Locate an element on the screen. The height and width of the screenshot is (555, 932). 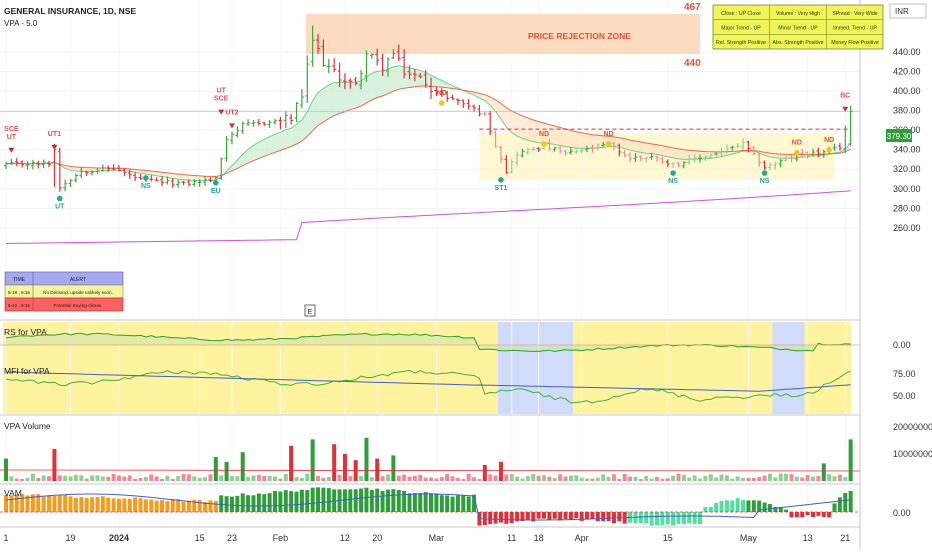
signal-label: UT2 is located at coordinates (231, 112).